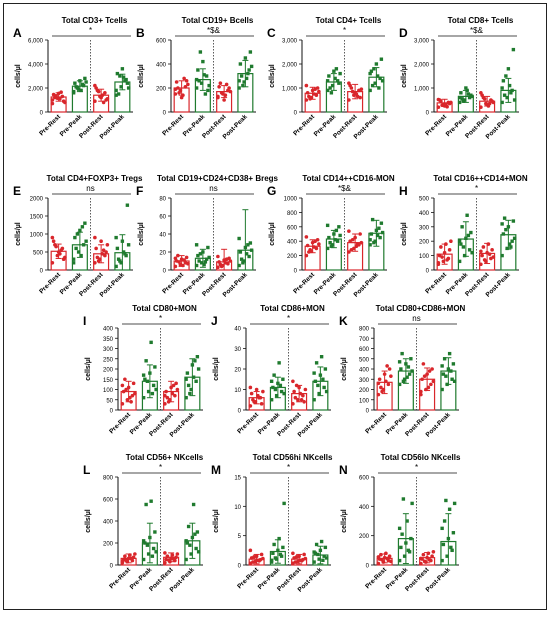 The width and height of the screenshot is (550, 618). I want to click on y-tick-label: 200, so click(292, 257).